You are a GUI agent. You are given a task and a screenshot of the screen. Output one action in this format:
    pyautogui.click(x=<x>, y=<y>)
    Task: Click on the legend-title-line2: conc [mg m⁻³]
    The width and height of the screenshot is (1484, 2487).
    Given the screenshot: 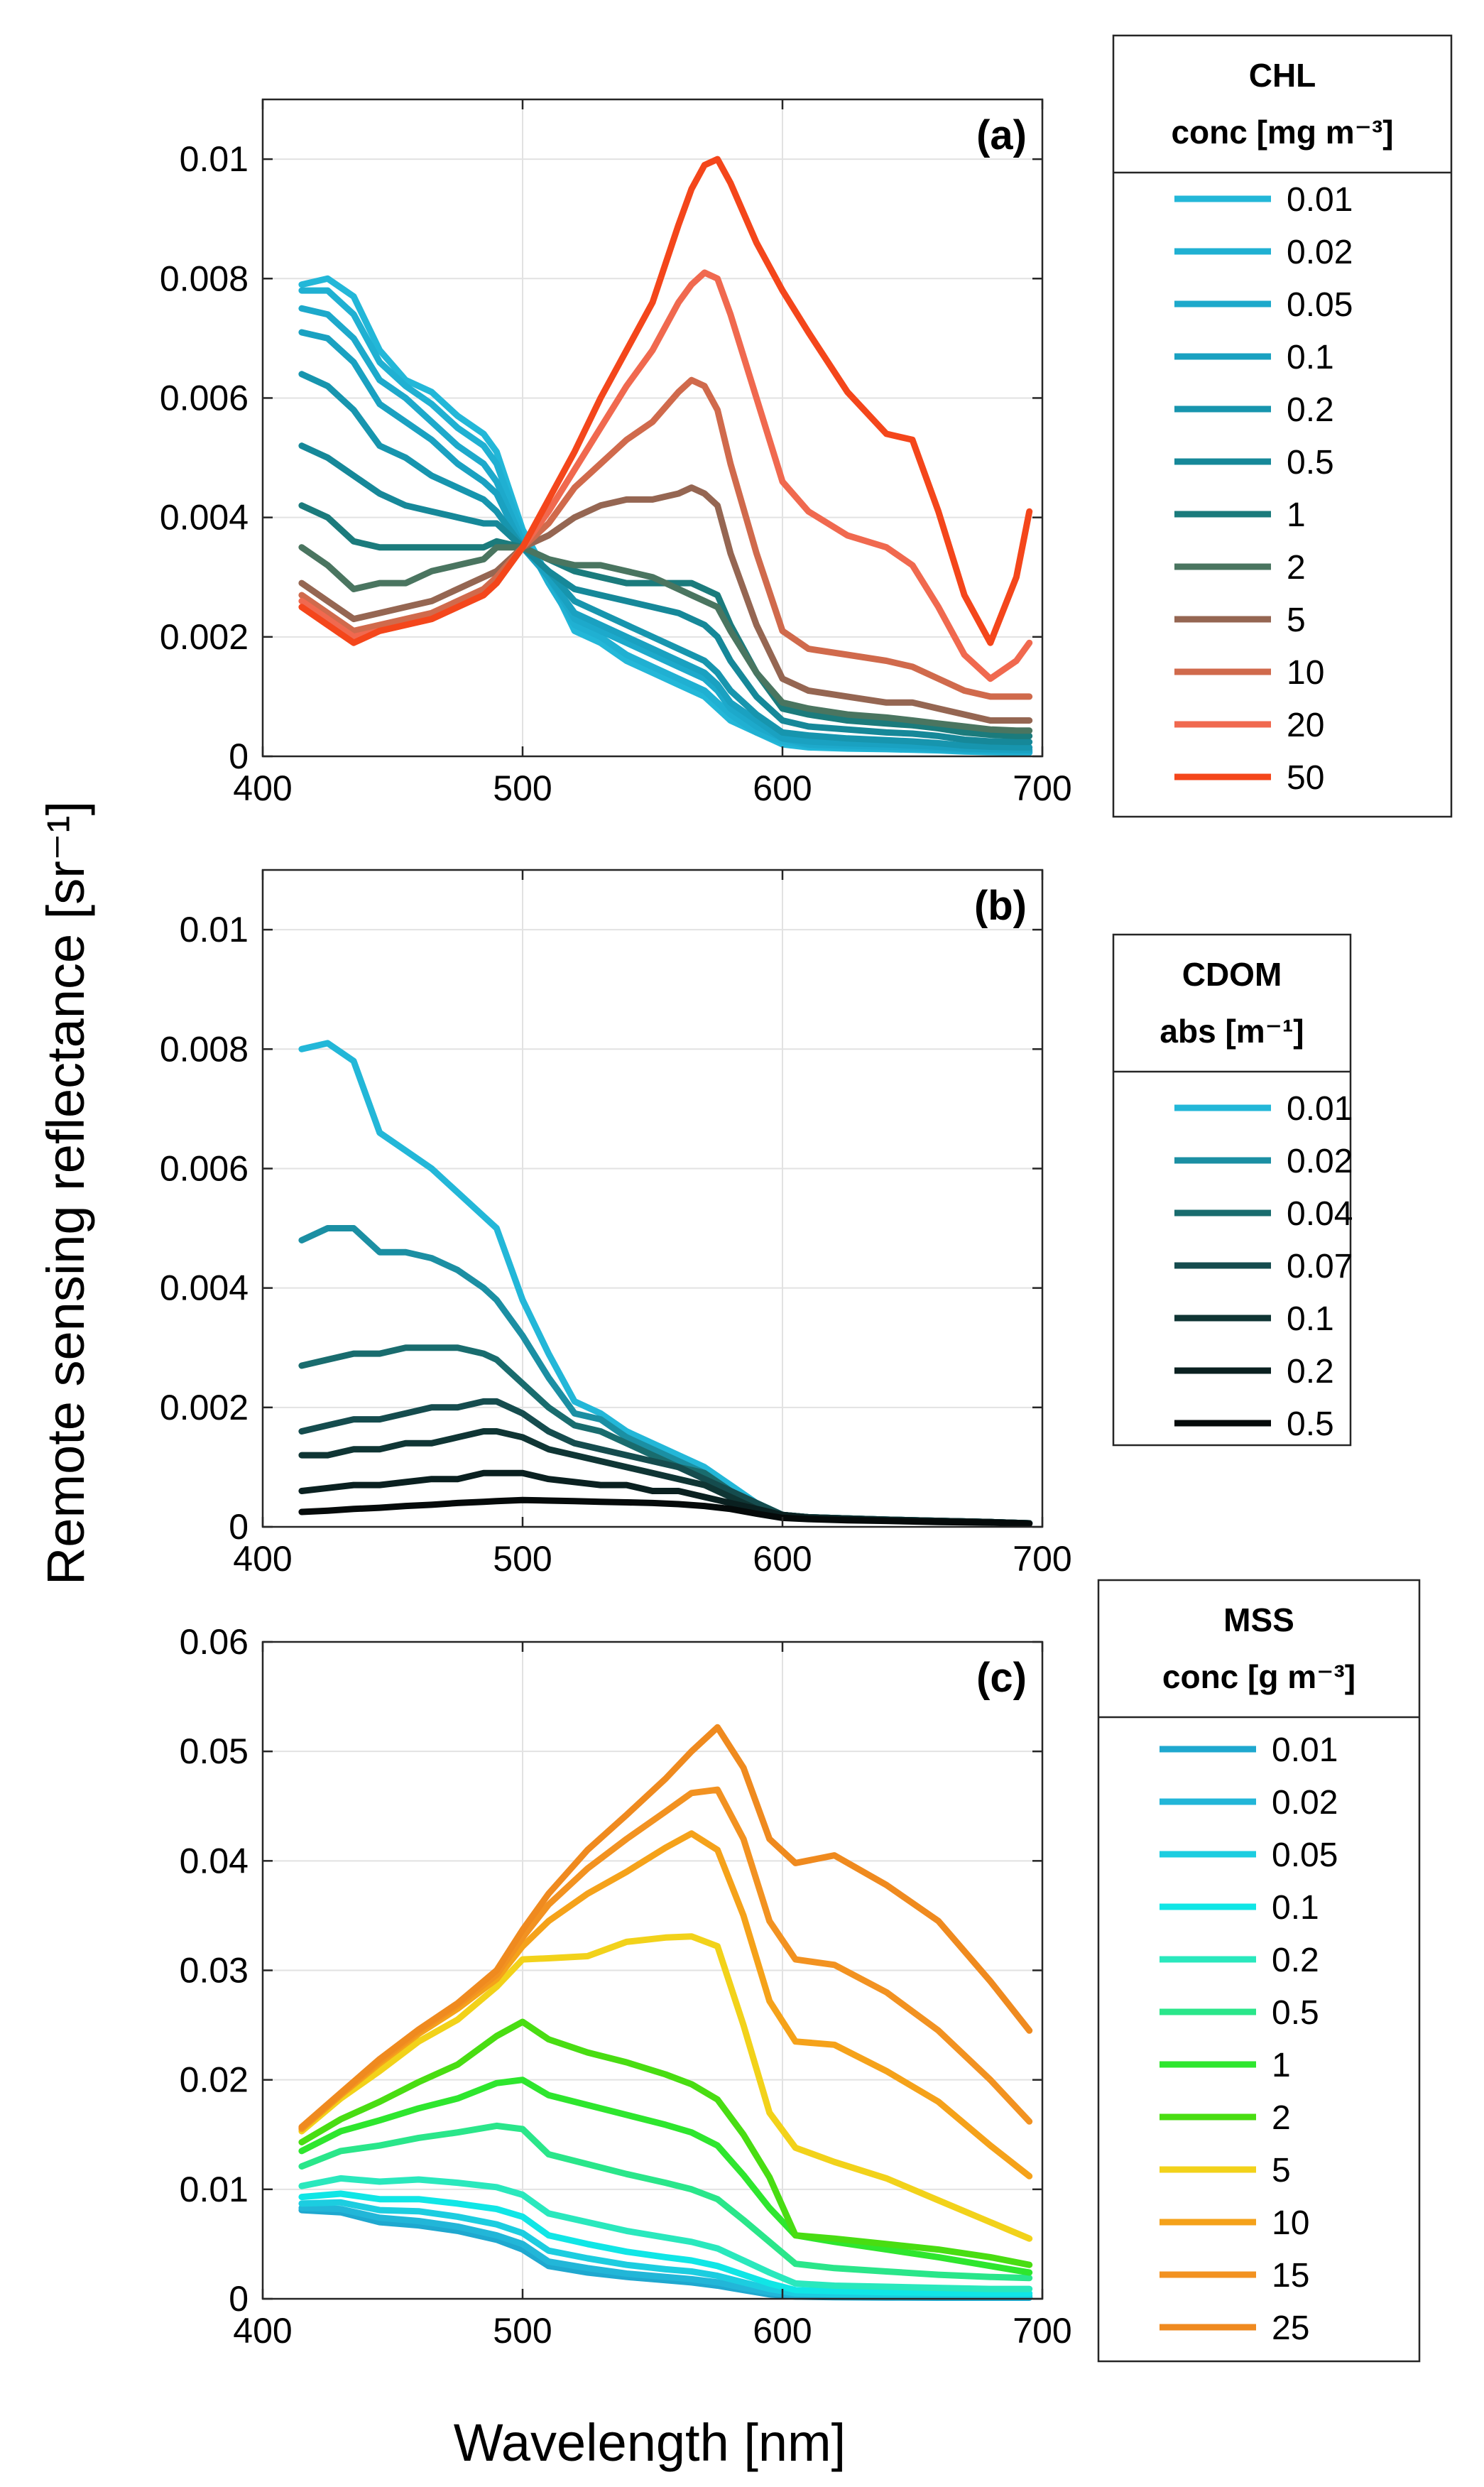 What is the action you would take?
    pyautogui.click(x=1282, y=133)
    